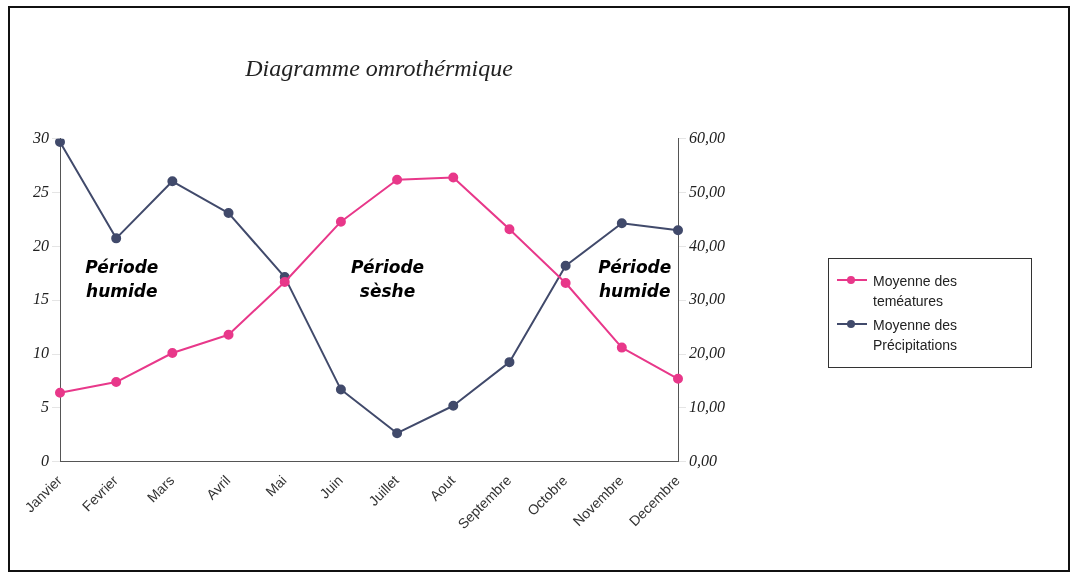 The width and height of the screenshot is (1078, 581). What do you see at coordinates (41, 353) in the screenshot?
I see `y-tick-label: 10` at bounding box center [41, 353].